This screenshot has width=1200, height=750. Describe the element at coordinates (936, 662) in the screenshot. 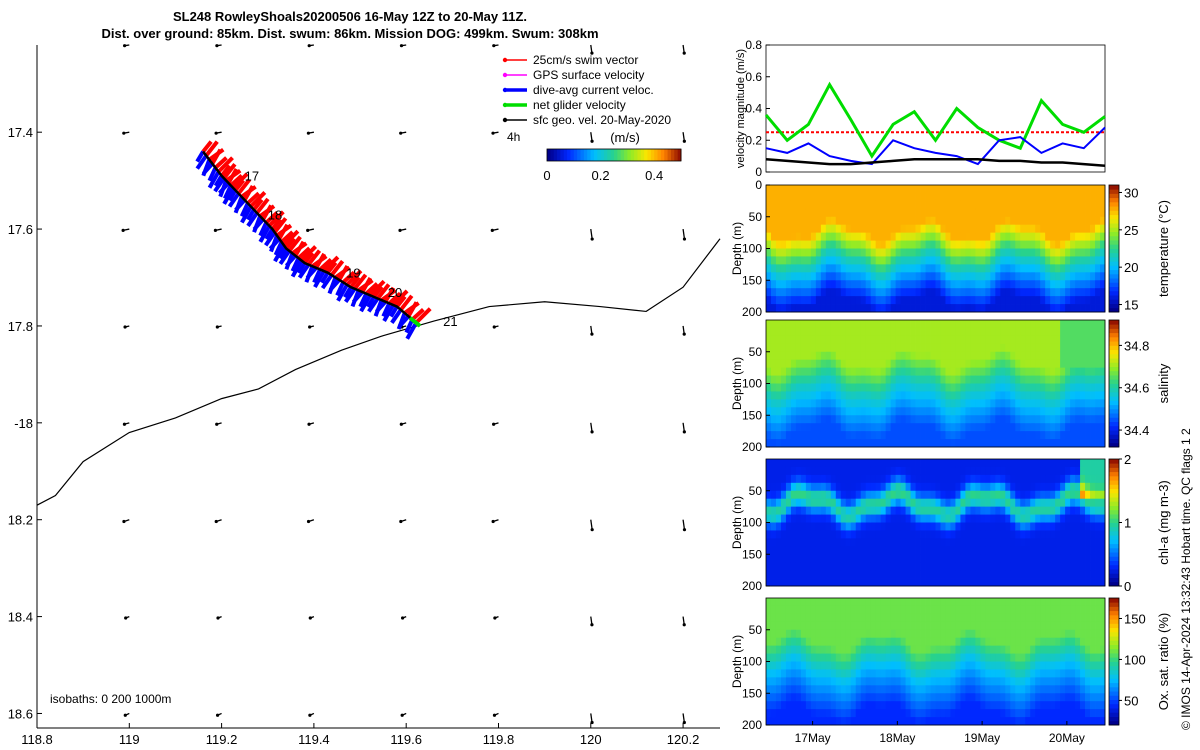

I see `oxygen-heatmap` at that location.